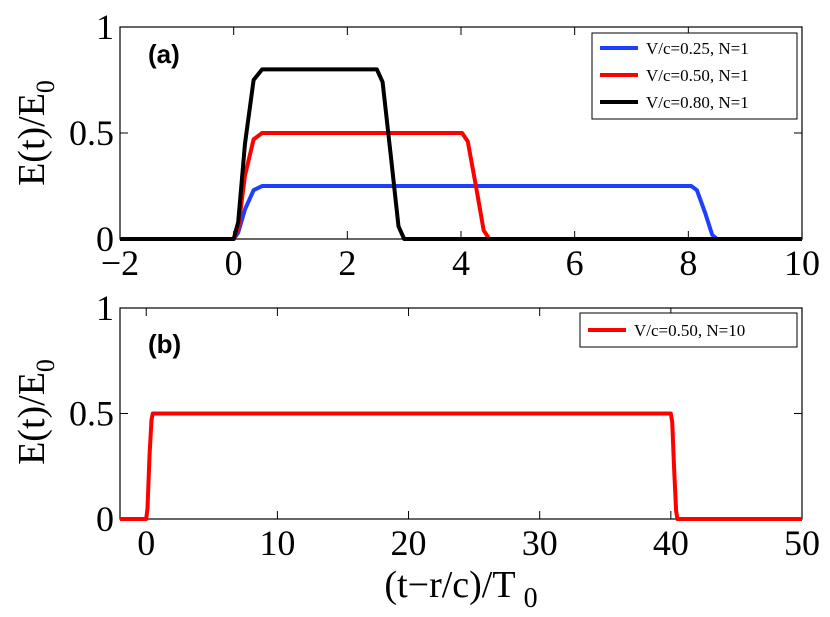  I want to click on panel-a-xtick-label: 10, so click(802, 263).